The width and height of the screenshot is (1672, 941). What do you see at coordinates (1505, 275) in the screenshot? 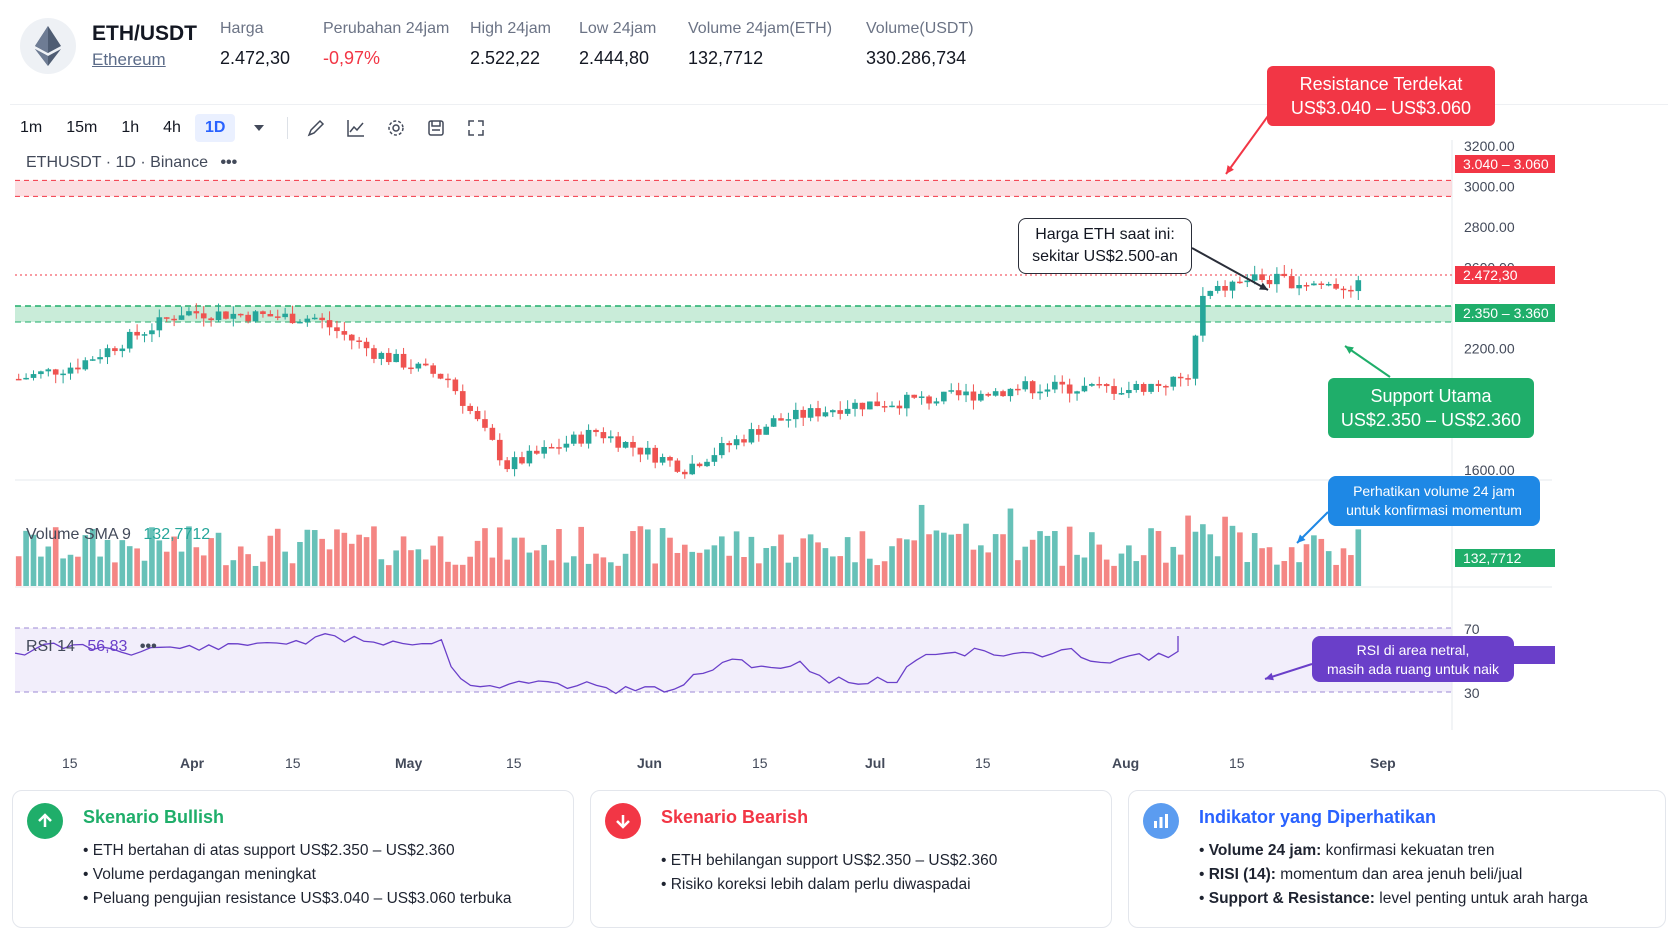
I see `current-price-tag-bg` at bounding box center [1505, 275].